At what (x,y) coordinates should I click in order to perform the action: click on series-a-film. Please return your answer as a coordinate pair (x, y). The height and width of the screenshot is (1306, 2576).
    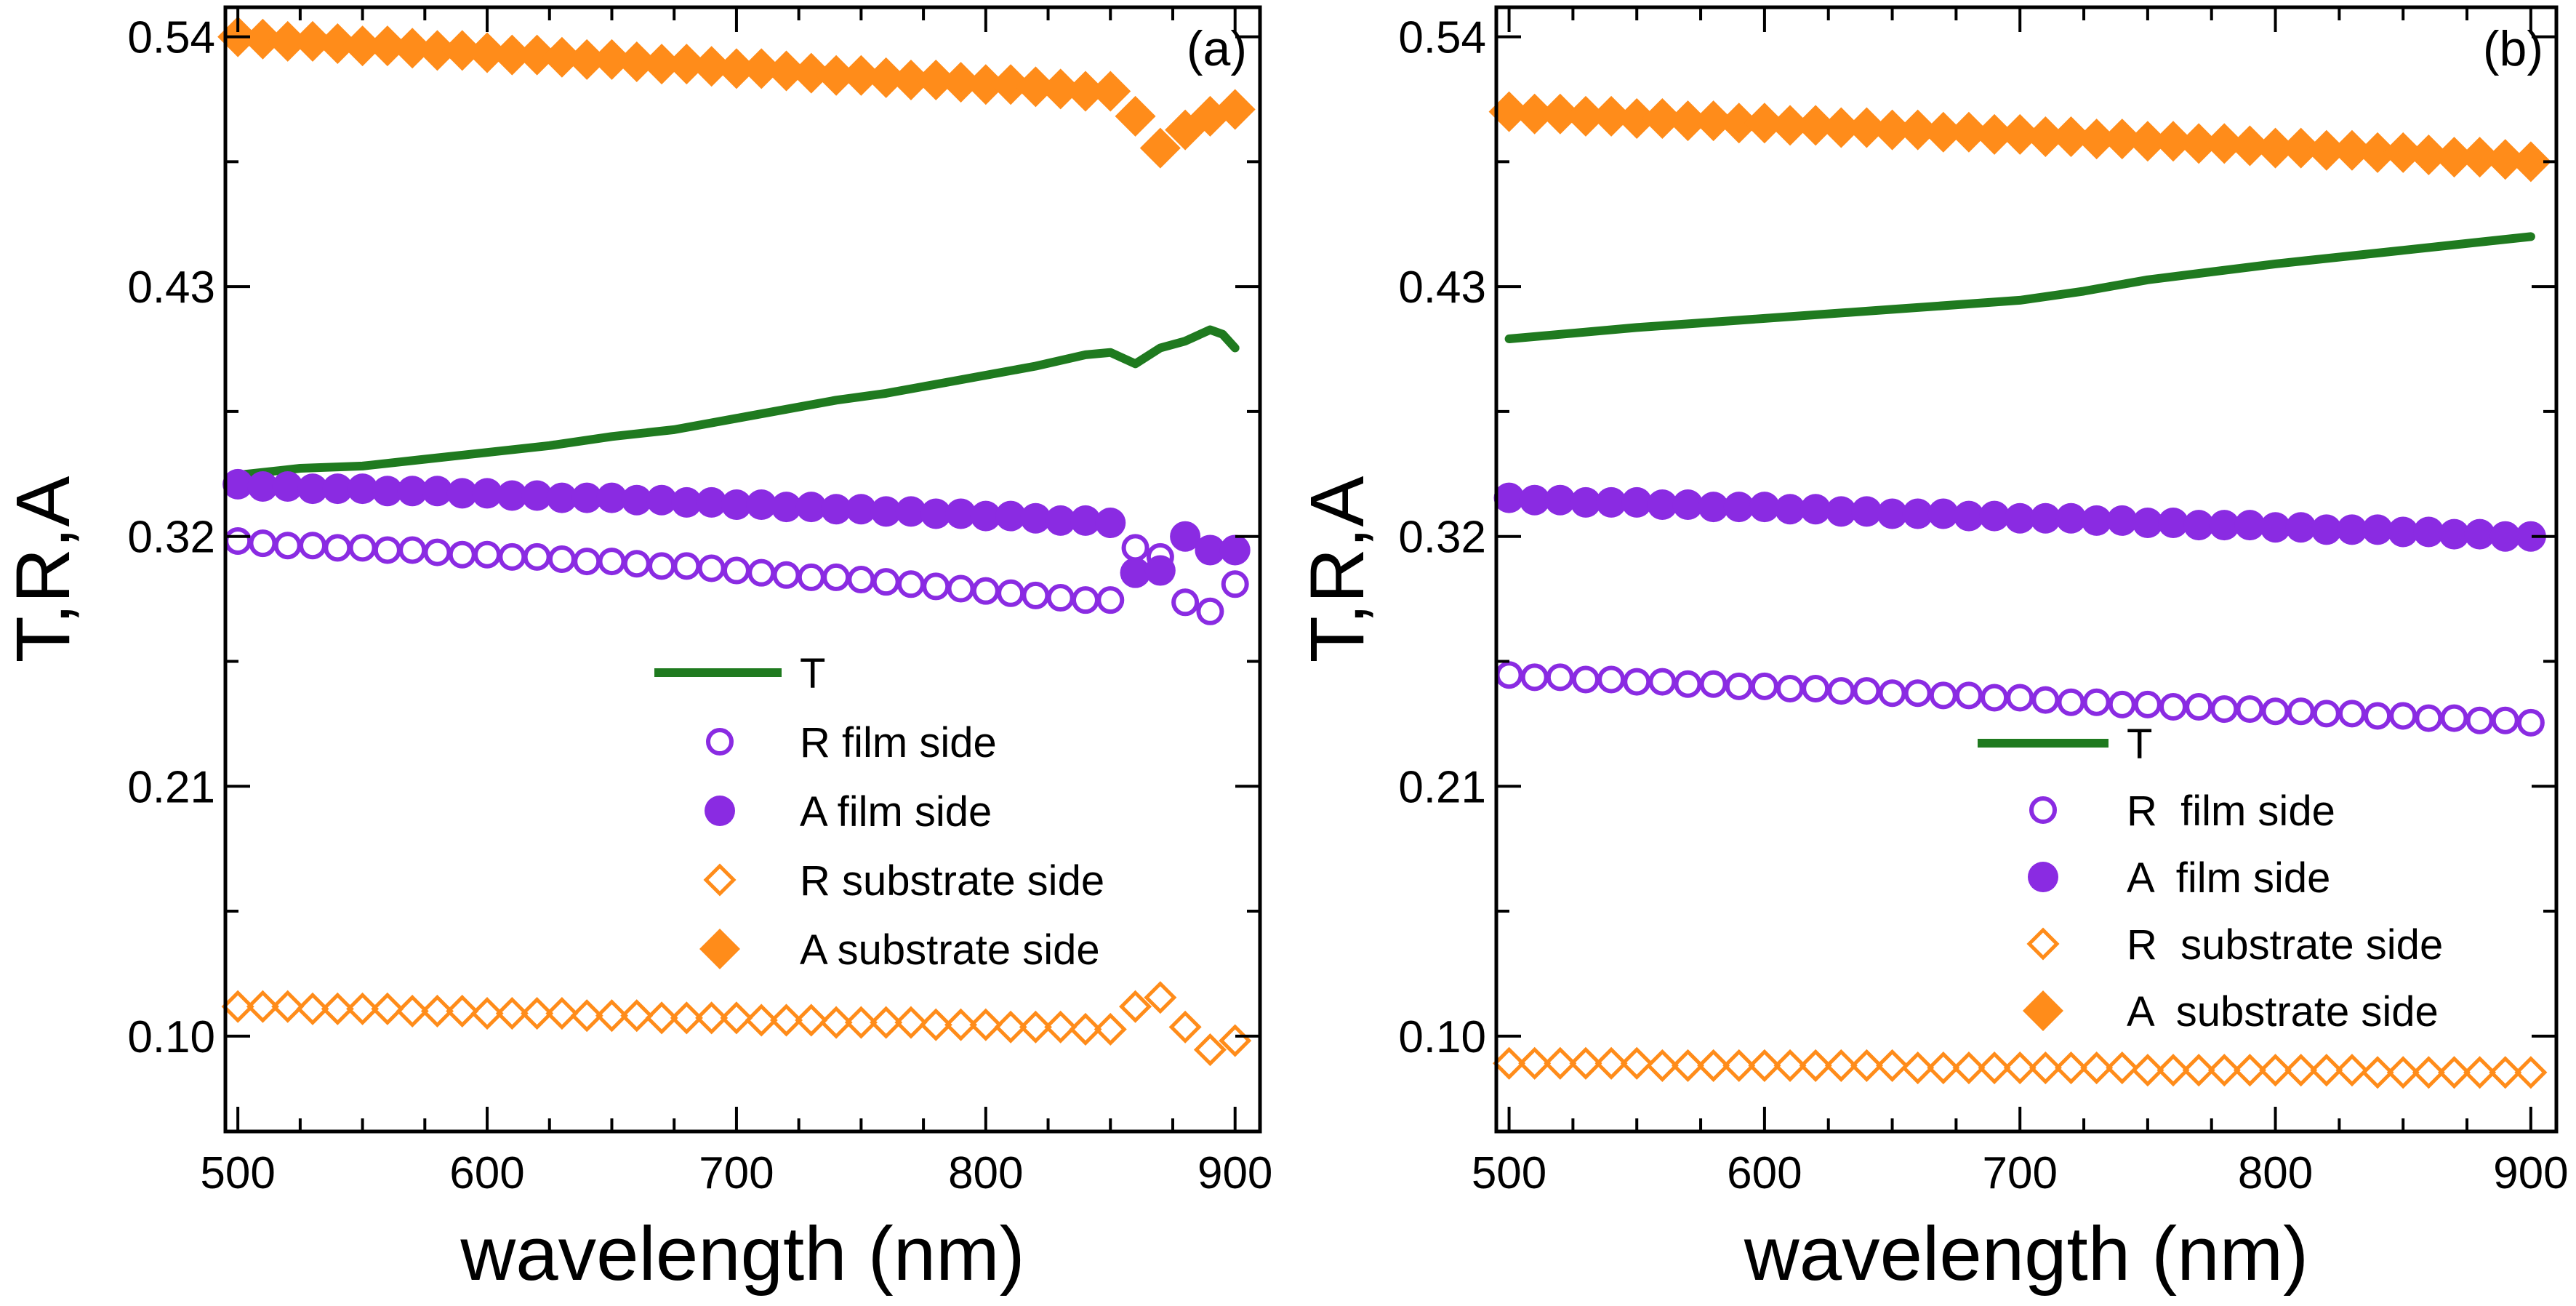
    Looking at the image, I should click on (736, 528).